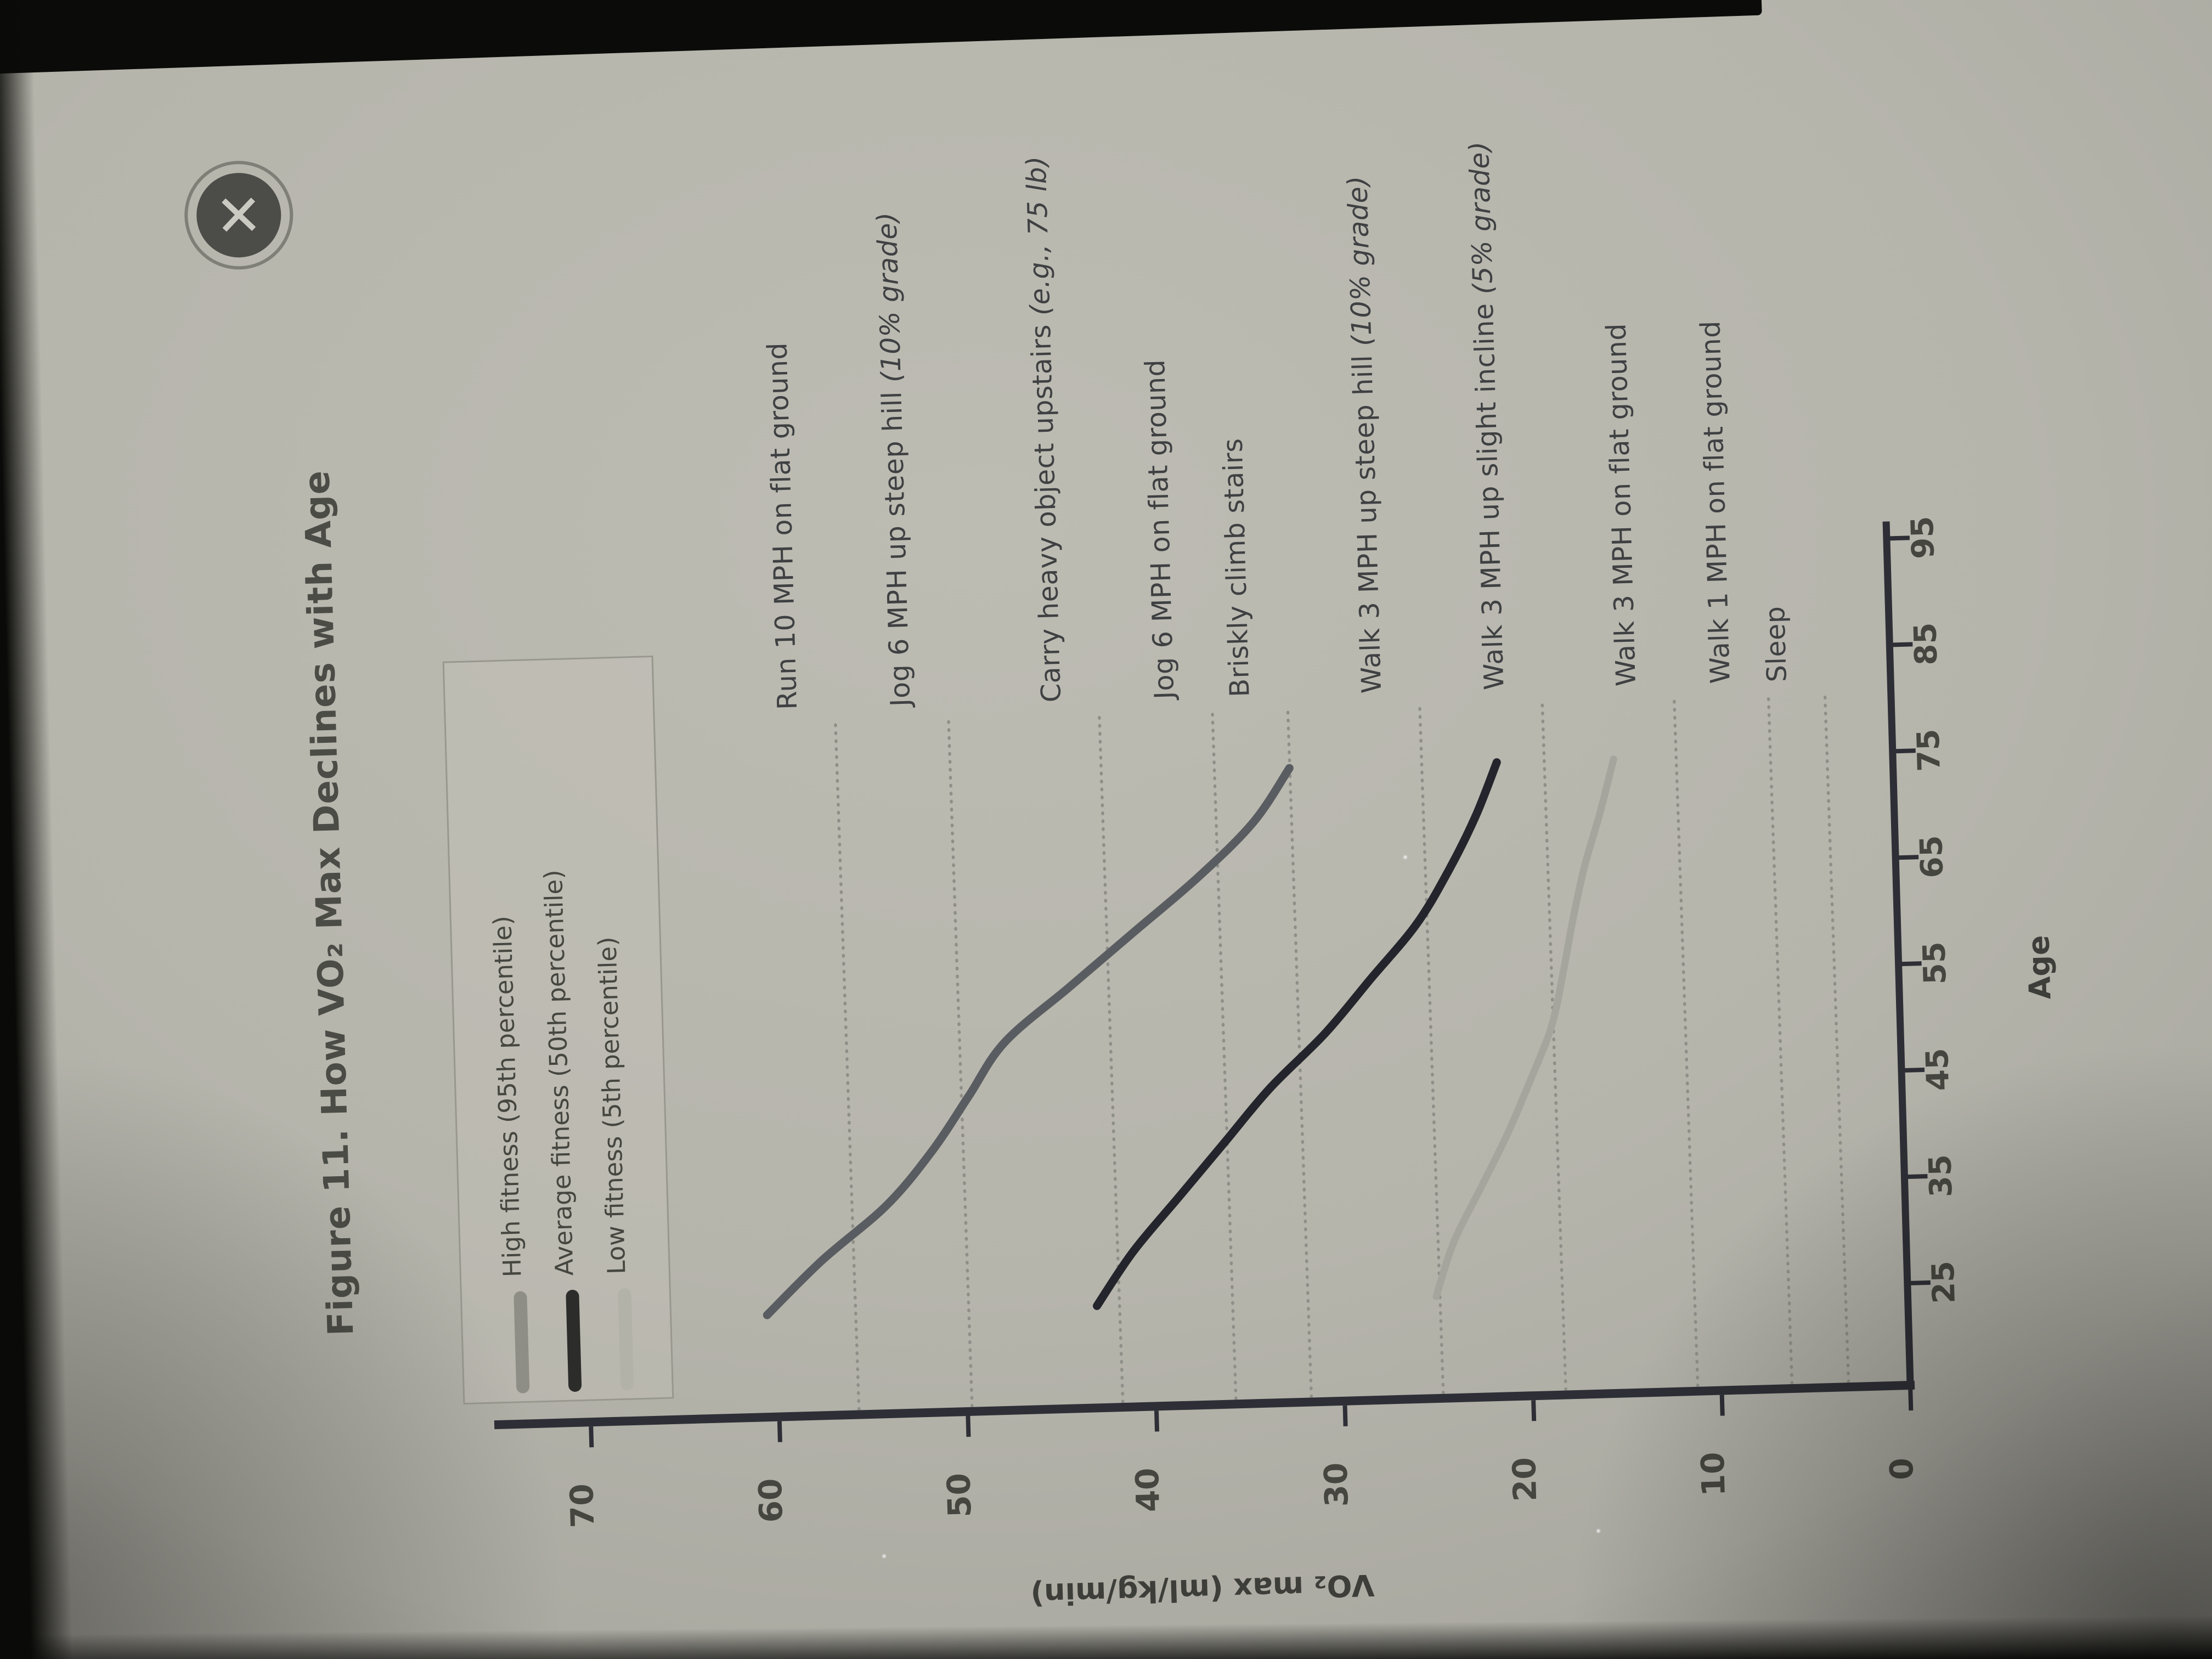 The image size is (2212, 1659). I want to click on activity-label-9: Walk 1 MPH on flat ground, so click(1716, 502).